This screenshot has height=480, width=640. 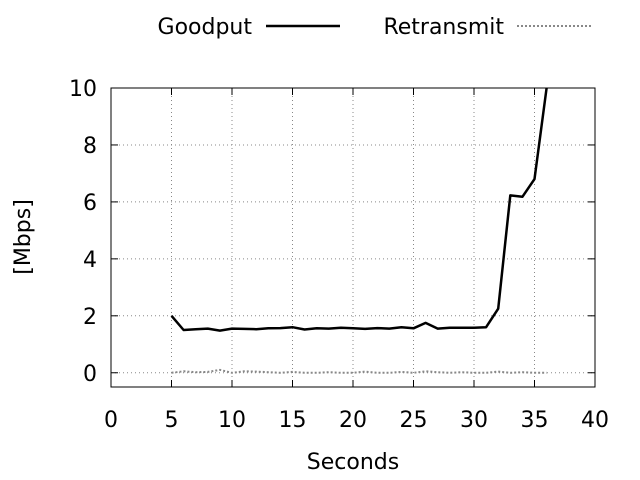 What do you see at coordinates (111, 420) in the screenshot?
I see `x-tick-label: 0` at bounding box center [111, 420].